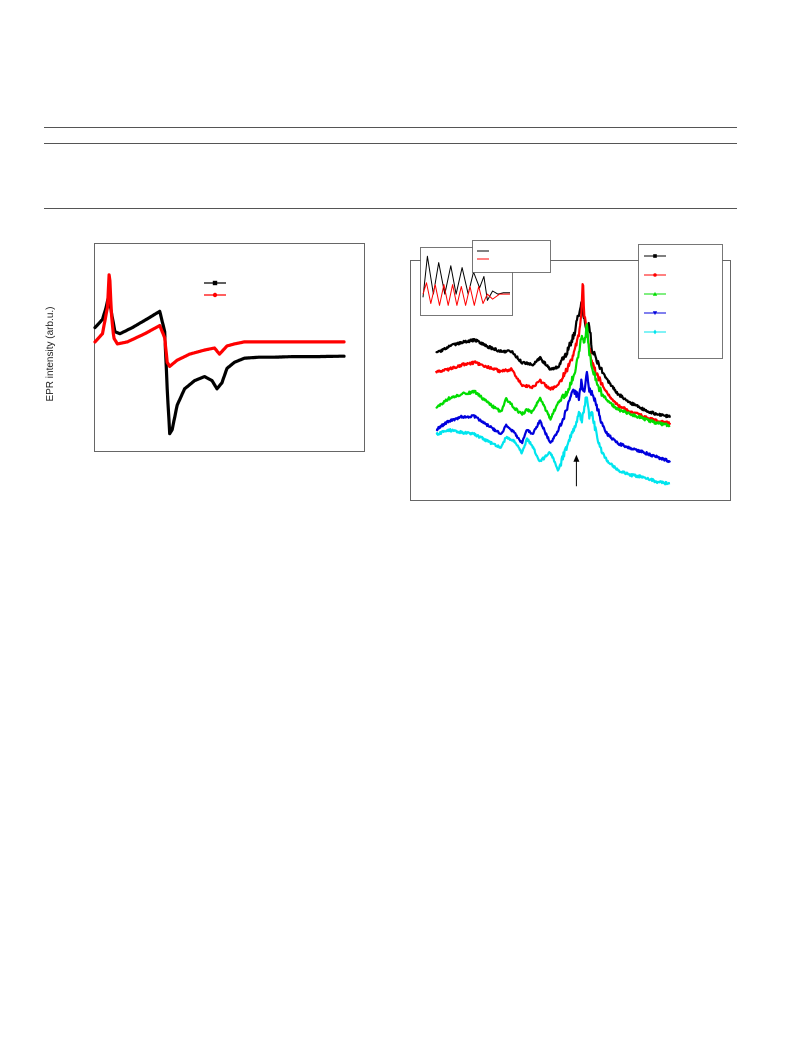 Image resolution: width=793 pixels, height=1057 pixels. Describe the element at coordinates (390, 143) in the screenshot. I see `middle-rule` at that location.